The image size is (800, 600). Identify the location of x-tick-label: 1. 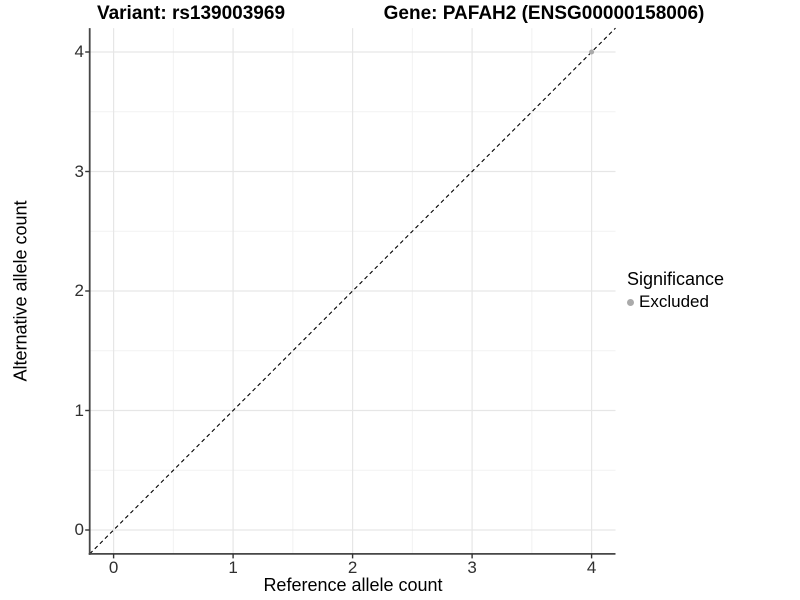
(233, 567).